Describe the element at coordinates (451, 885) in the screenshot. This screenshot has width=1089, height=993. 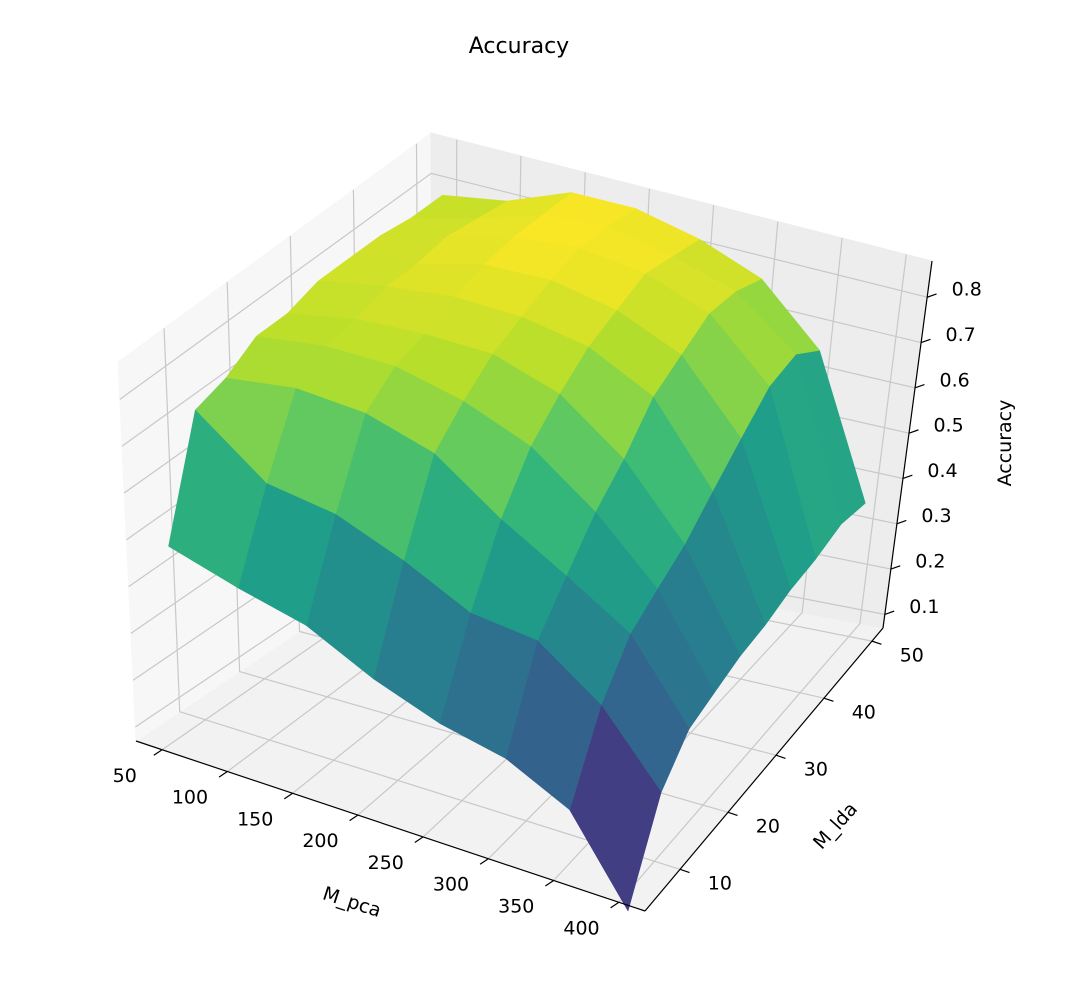
I see `x-tick-label: 300` at that location.